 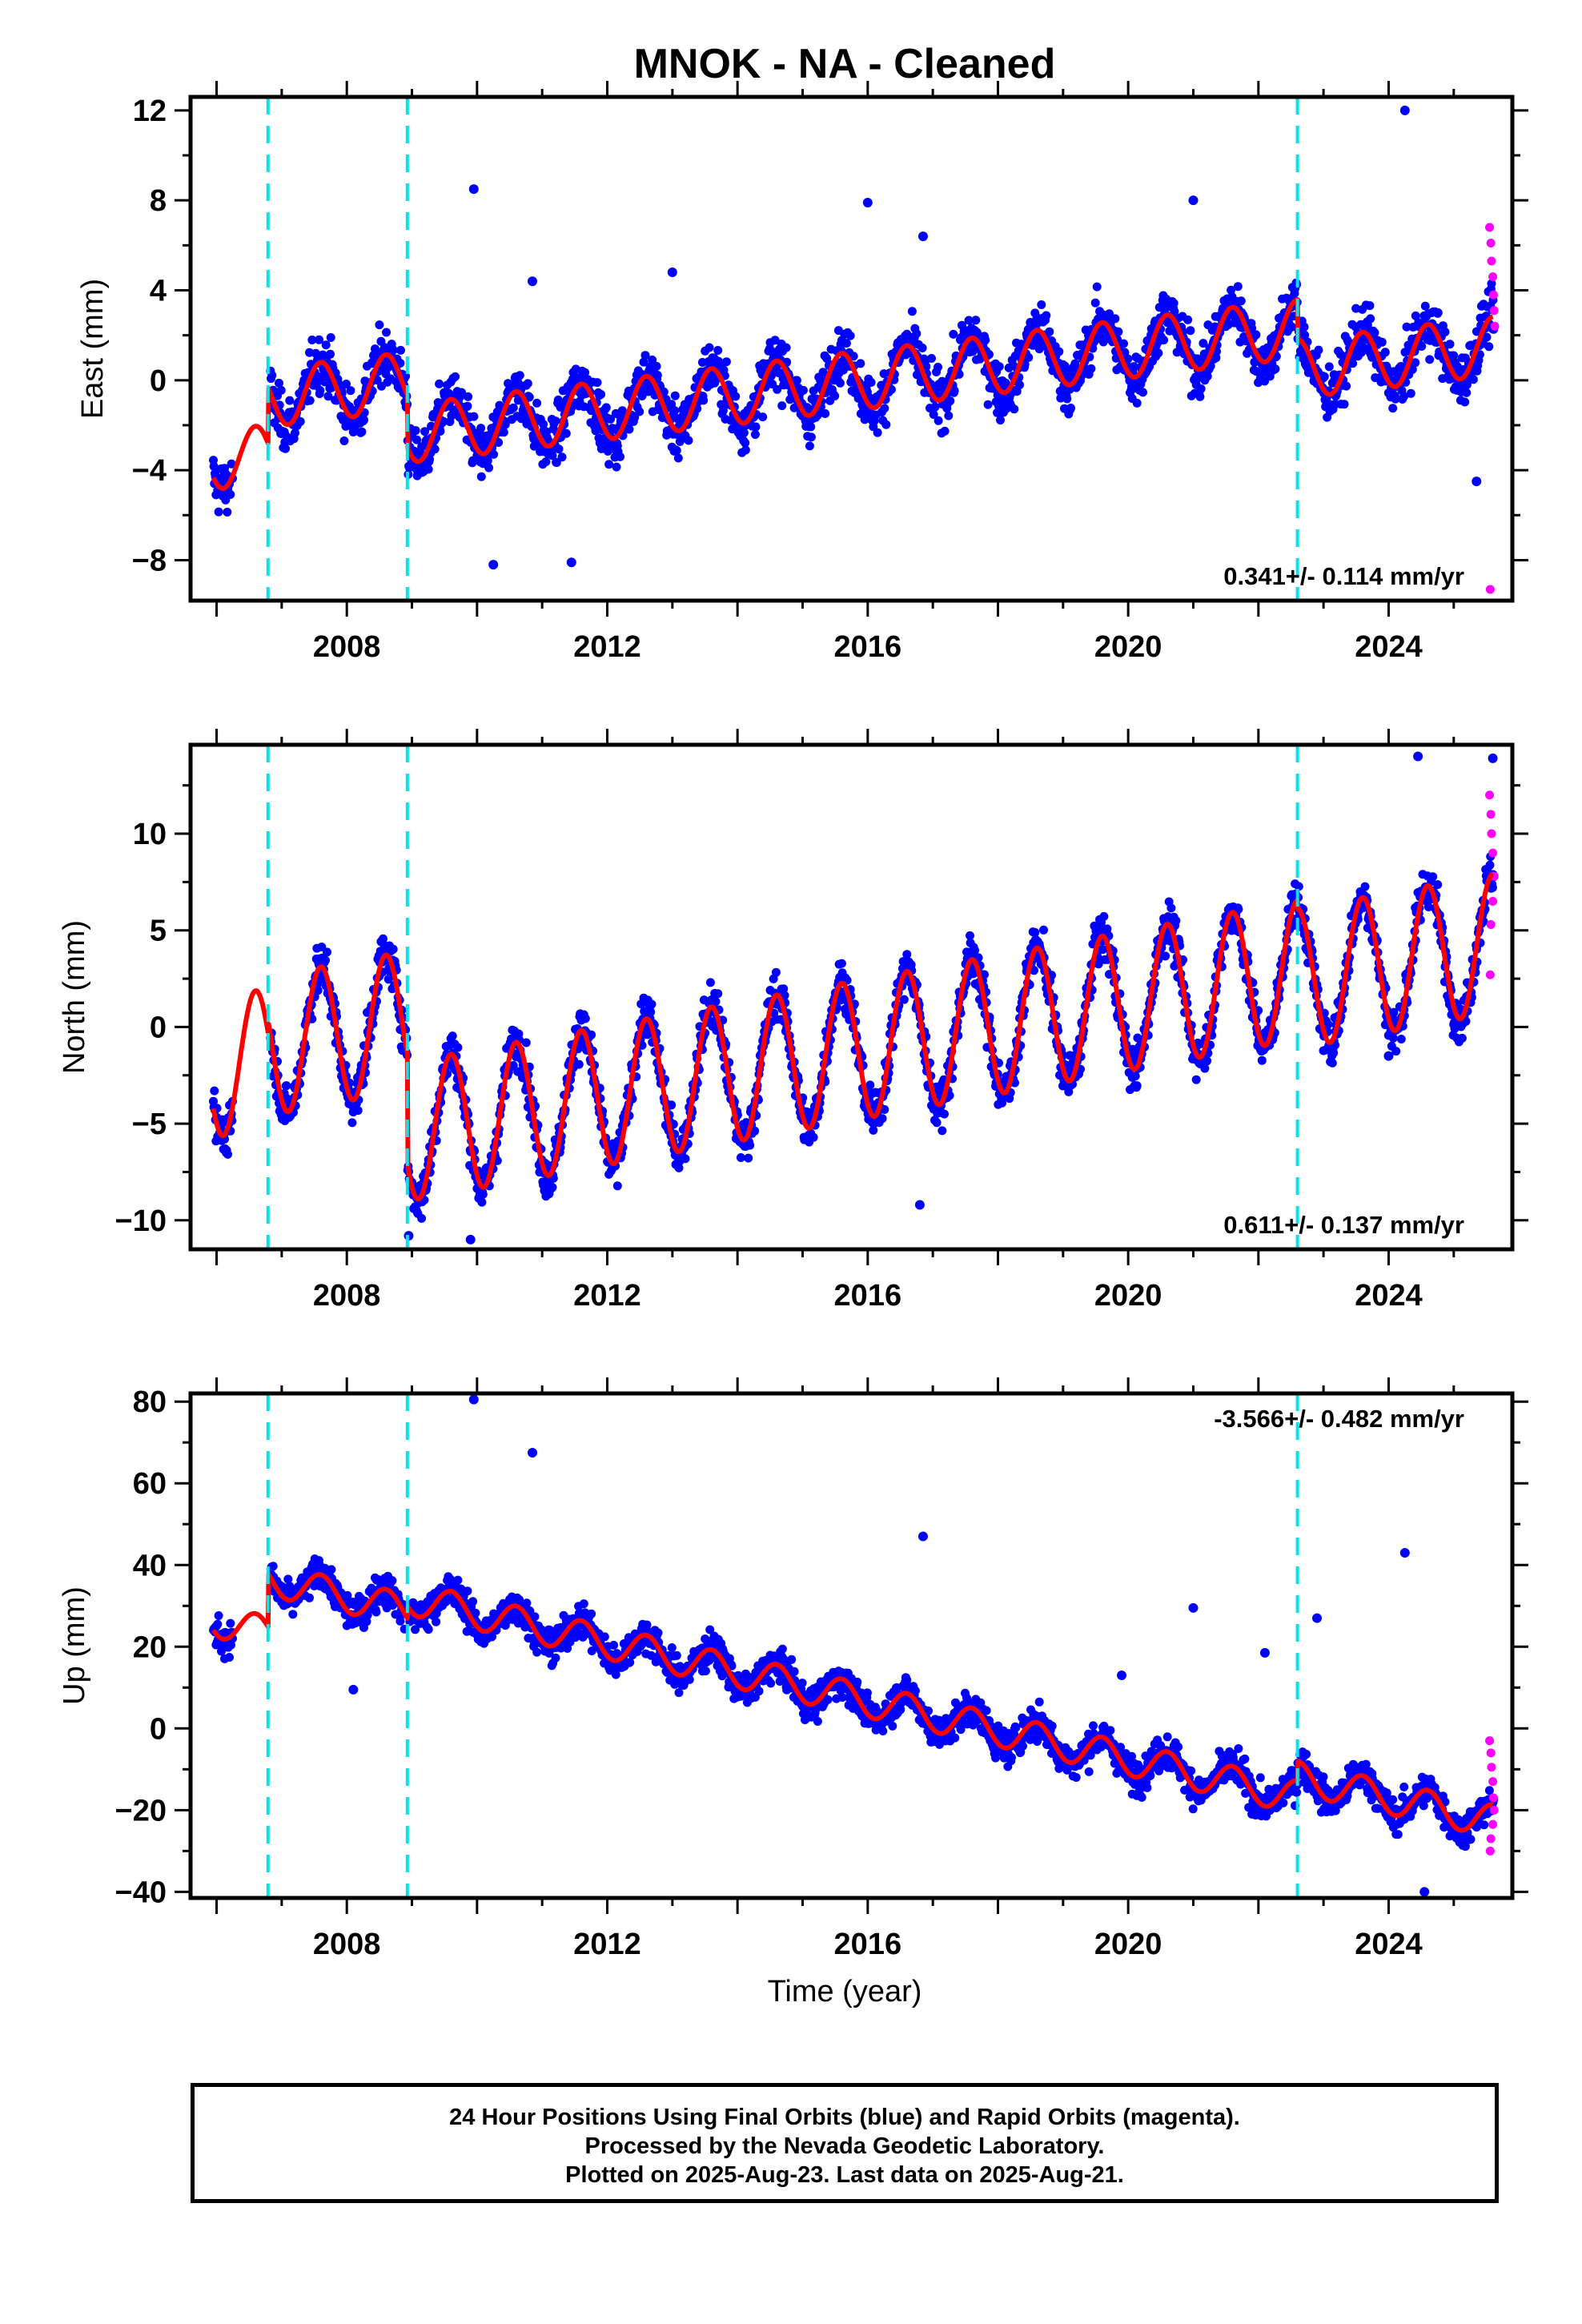 I want to click on model-line, so click(x=853, y=394).